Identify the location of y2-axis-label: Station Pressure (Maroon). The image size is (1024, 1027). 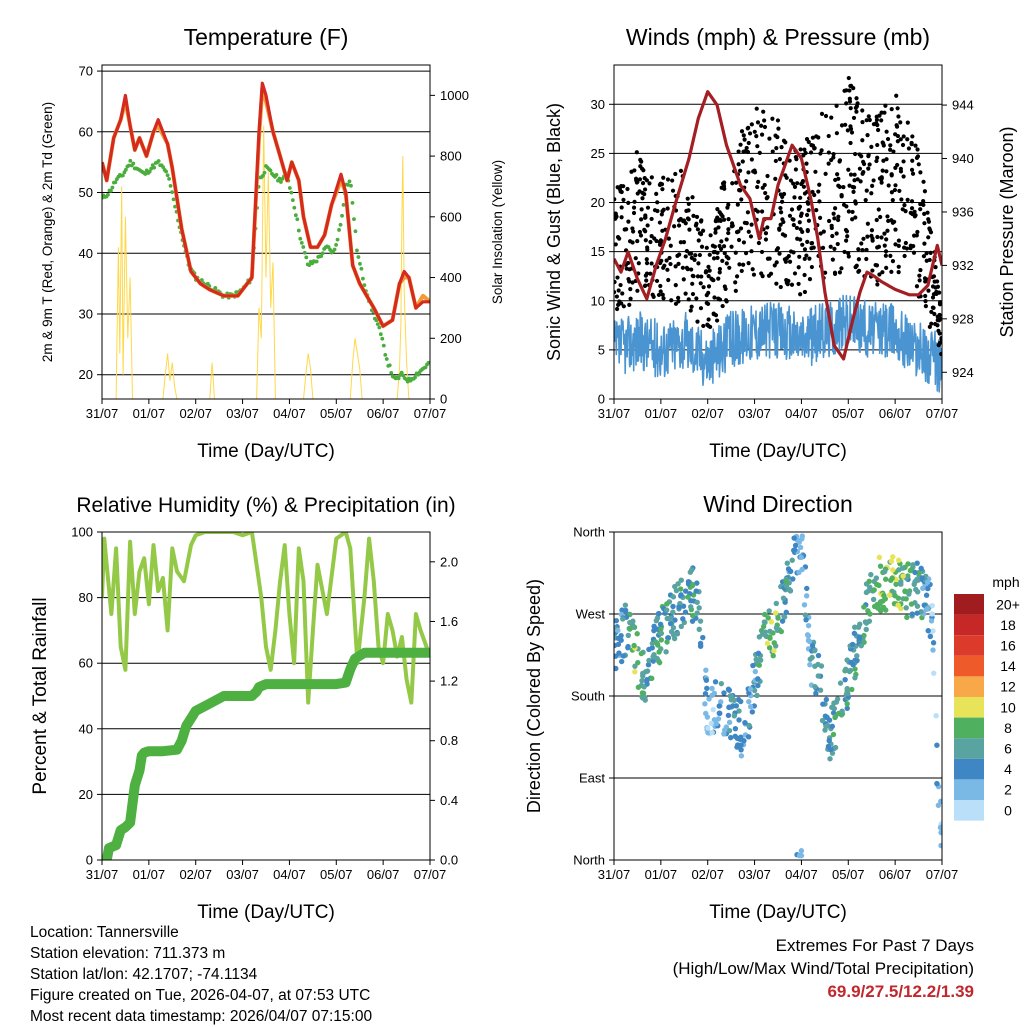
(1007, 231).